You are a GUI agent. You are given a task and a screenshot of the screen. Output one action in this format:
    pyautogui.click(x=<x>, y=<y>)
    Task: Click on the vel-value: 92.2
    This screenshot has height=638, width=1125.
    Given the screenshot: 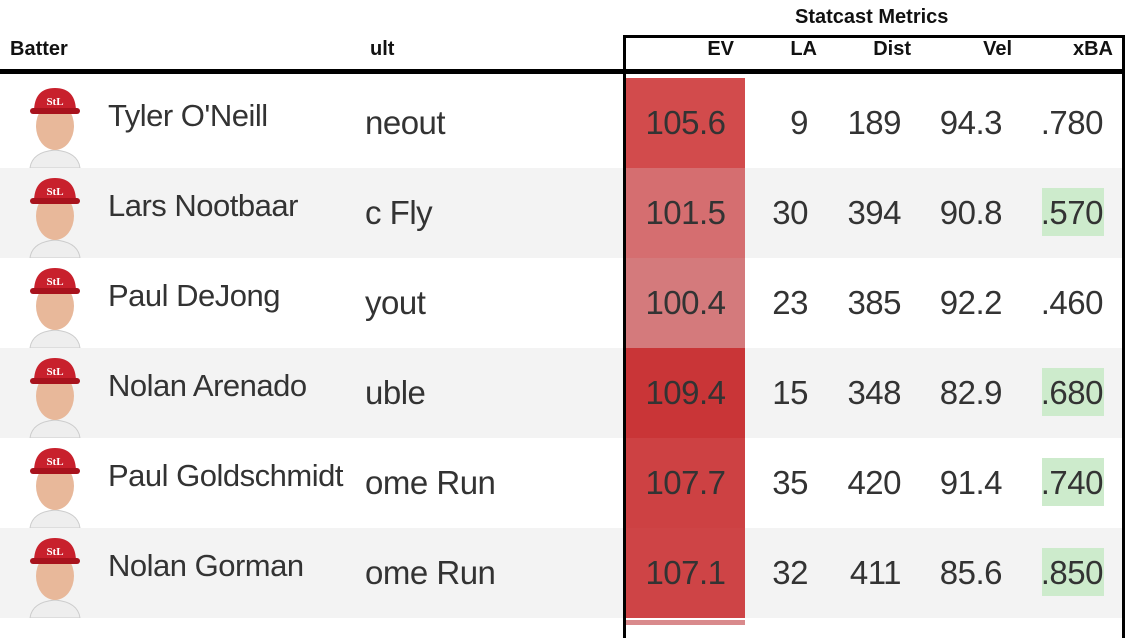 What is the action you would take?
    pyautogui.click(x=971, y=302)
    